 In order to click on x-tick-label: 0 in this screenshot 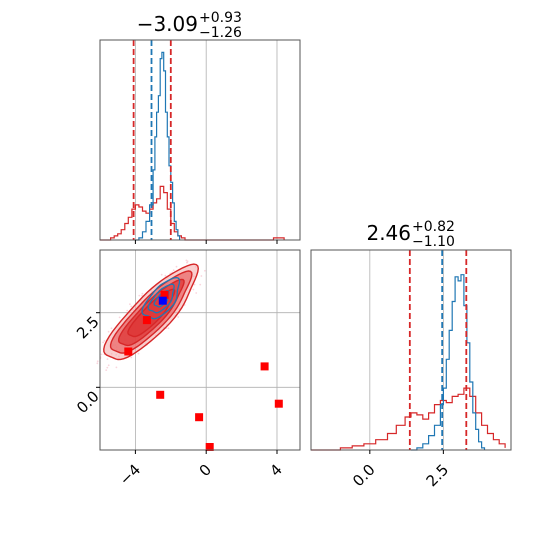, I will do `click(205, 470)`.